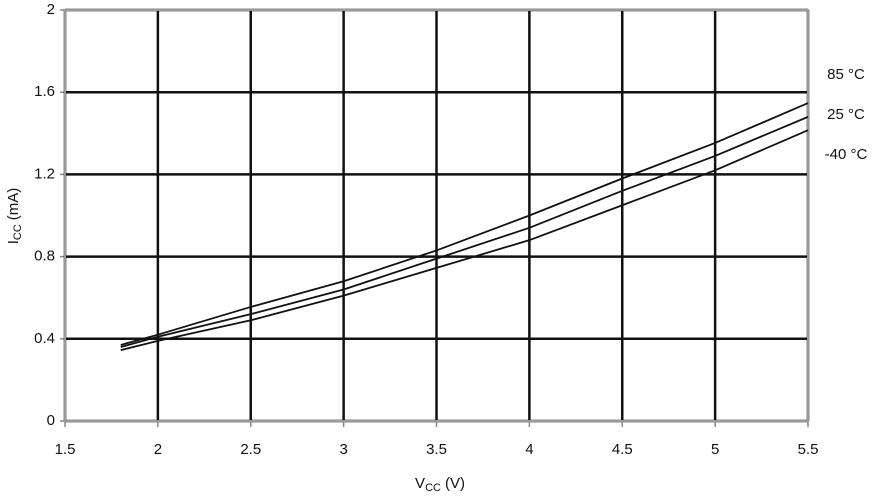 The height and width of the screenshot is (496, 880). I want to click on y-tick-label: 2, so click(51, 9).